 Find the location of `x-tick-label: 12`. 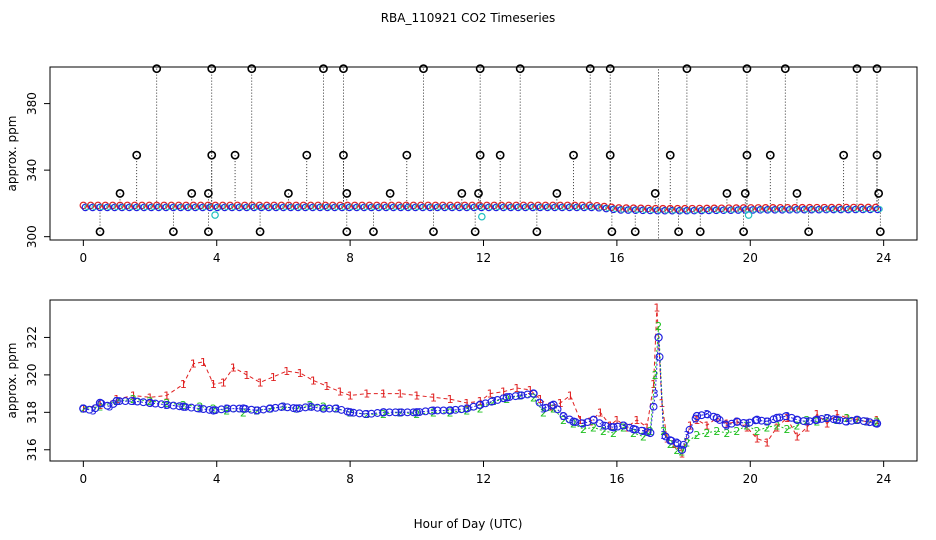

x-tick-label: 12 is located at coordinates (483, 479).